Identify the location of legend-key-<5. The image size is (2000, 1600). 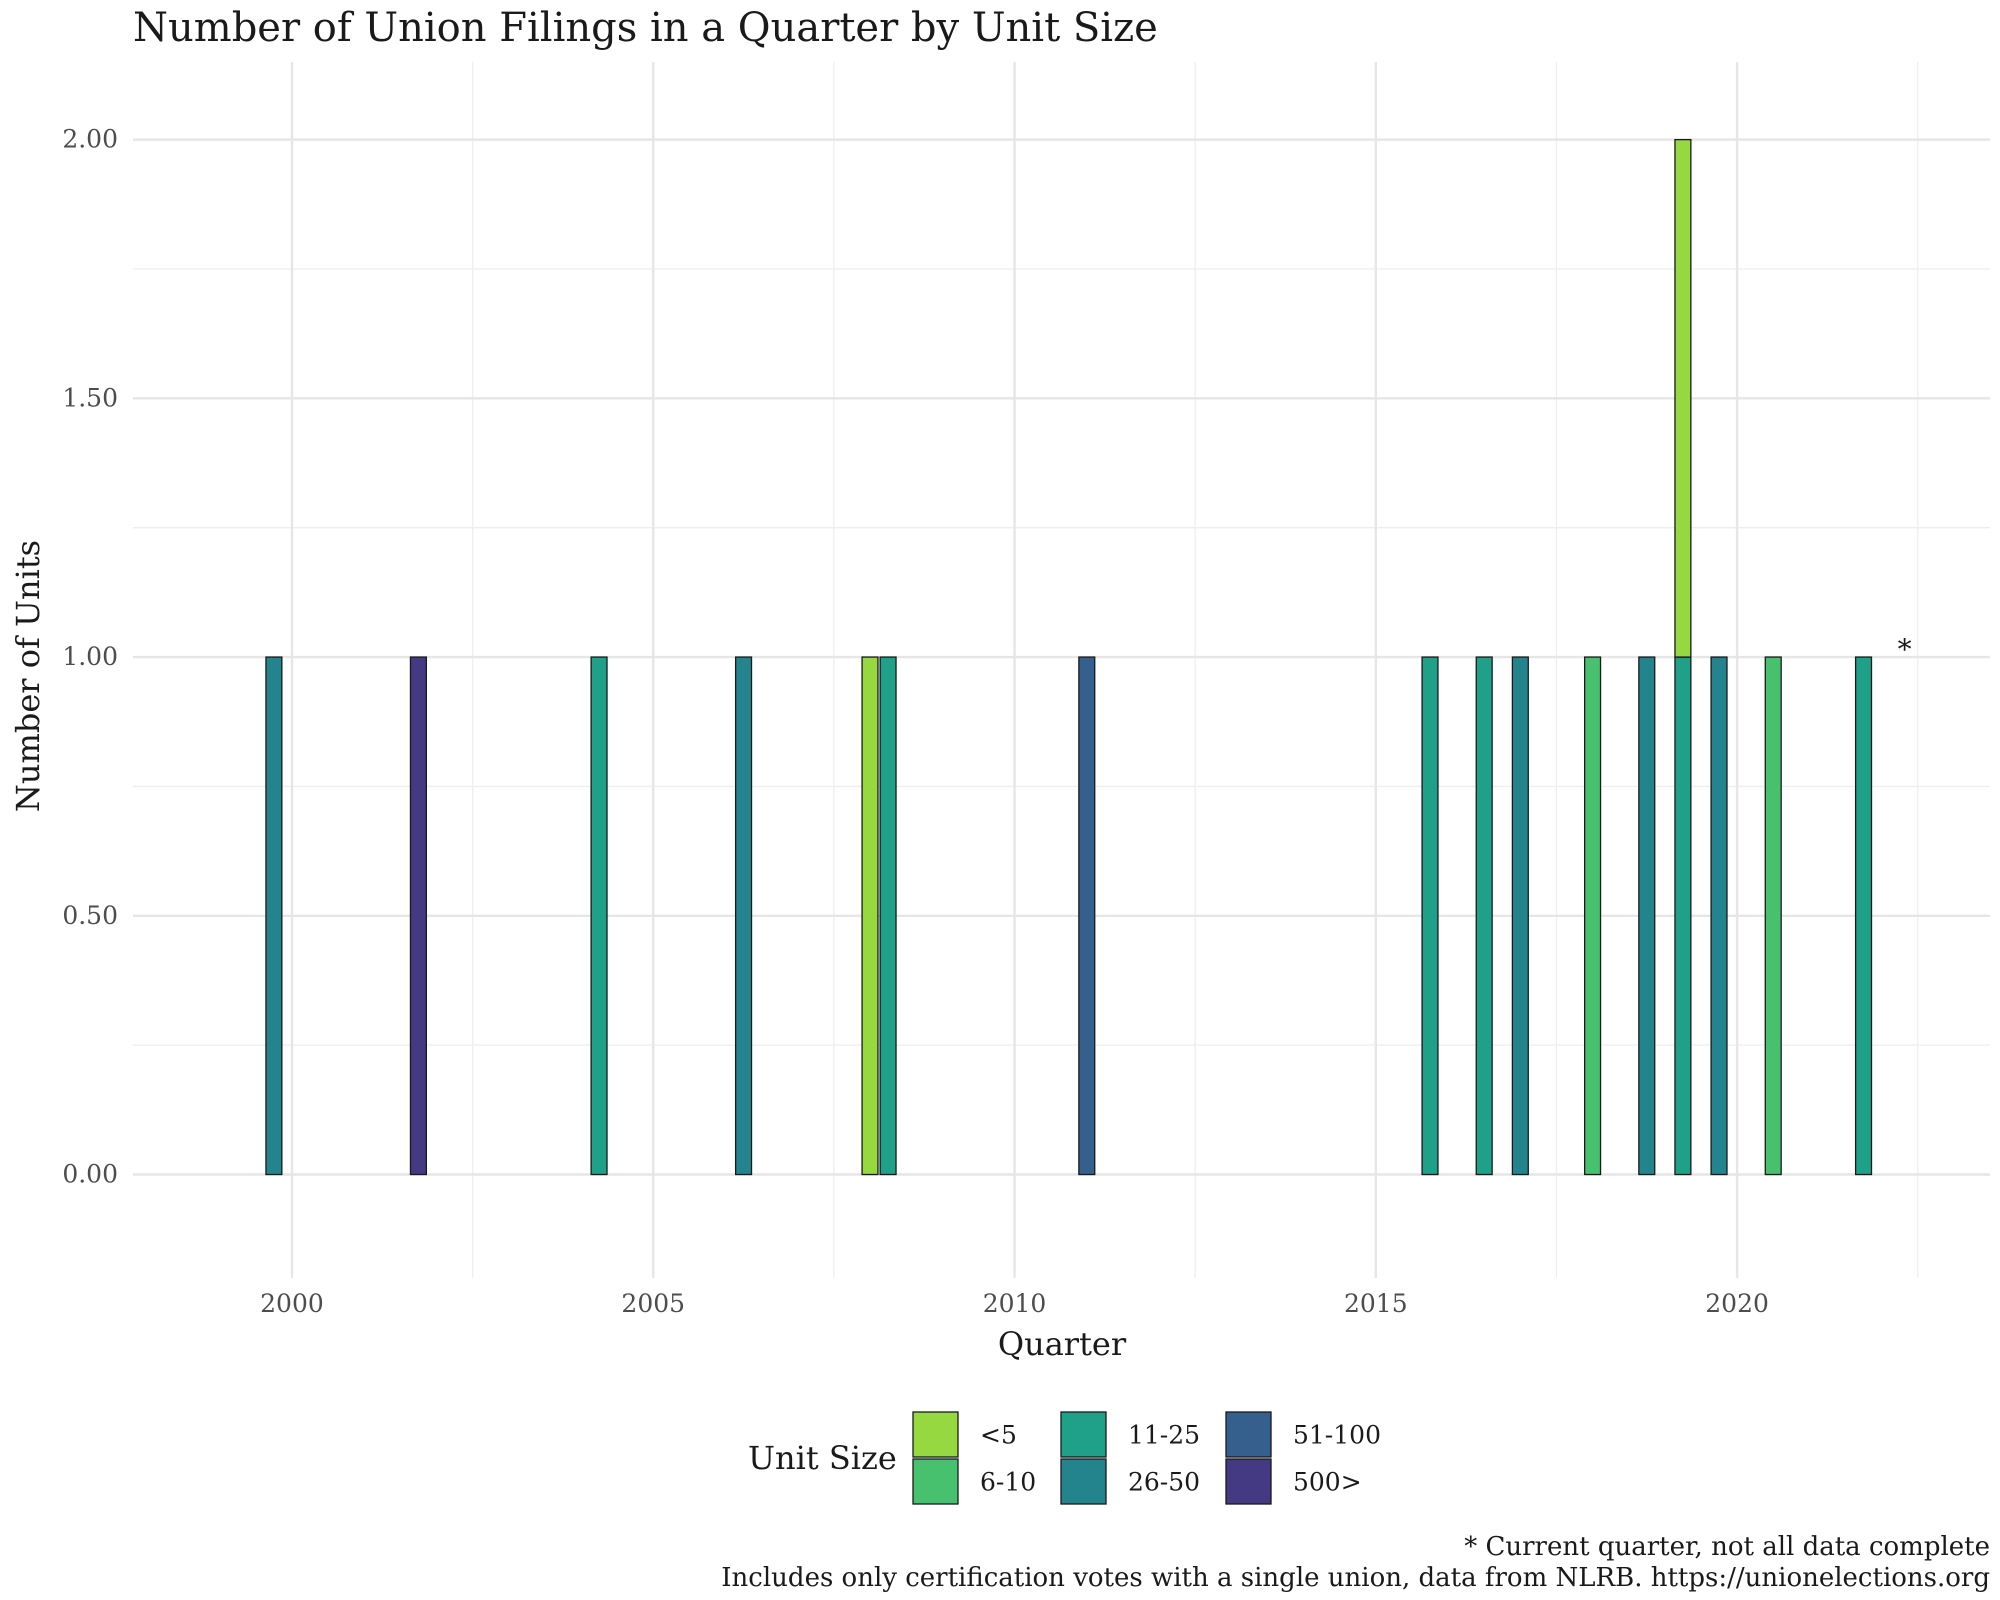
(935, 1434).